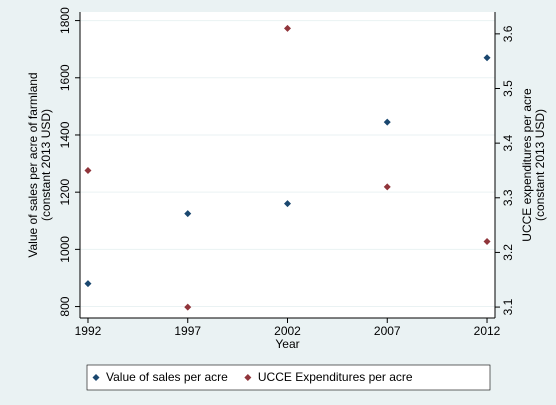 The width and height of the screenshot is (556, 405). I want to click on y-tick-label: 1200, so click(65, 191).